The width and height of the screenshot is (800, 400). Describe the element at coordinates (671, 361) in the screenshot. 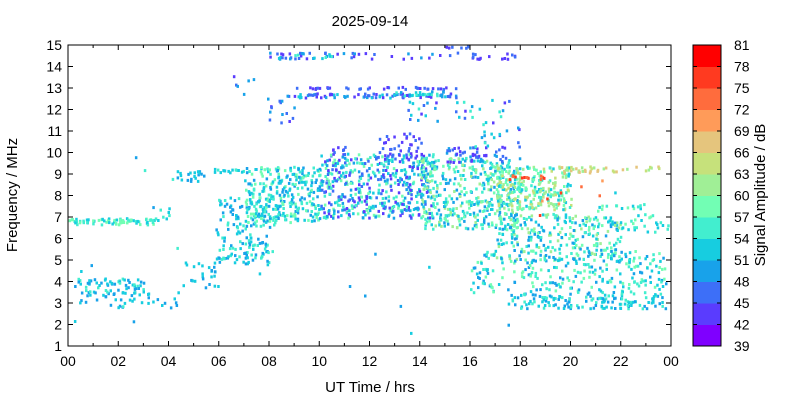

I see `x-tick-label: 00` at that location.